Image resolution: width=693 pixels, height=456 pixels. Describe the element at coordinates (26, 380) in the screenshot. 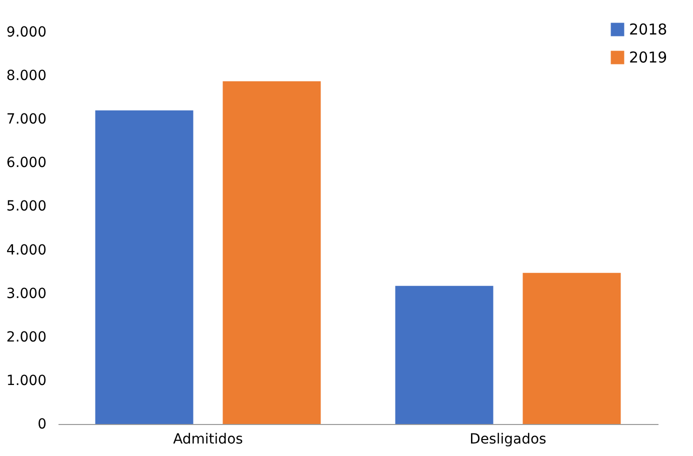

I see `y-tick-label: 1.000` at that location.